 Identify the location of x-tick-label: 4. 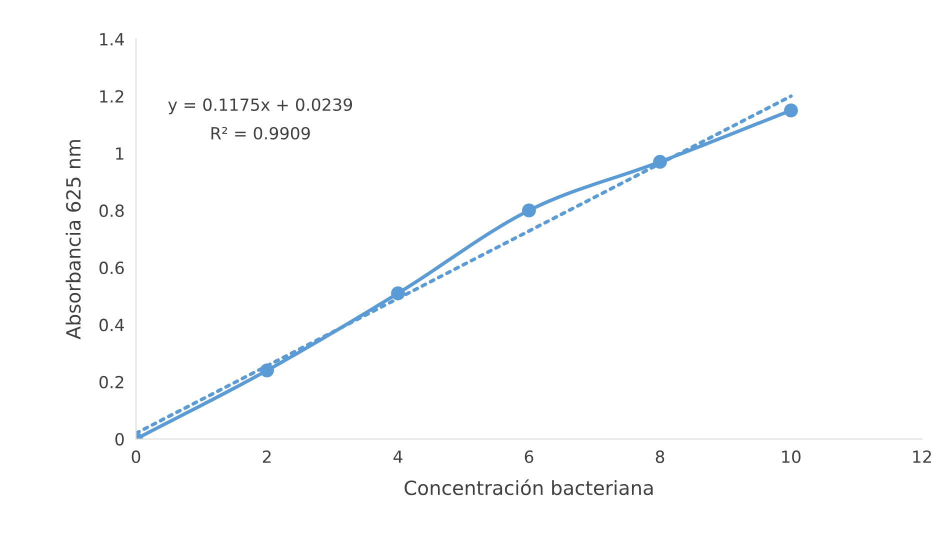
(398, 456).